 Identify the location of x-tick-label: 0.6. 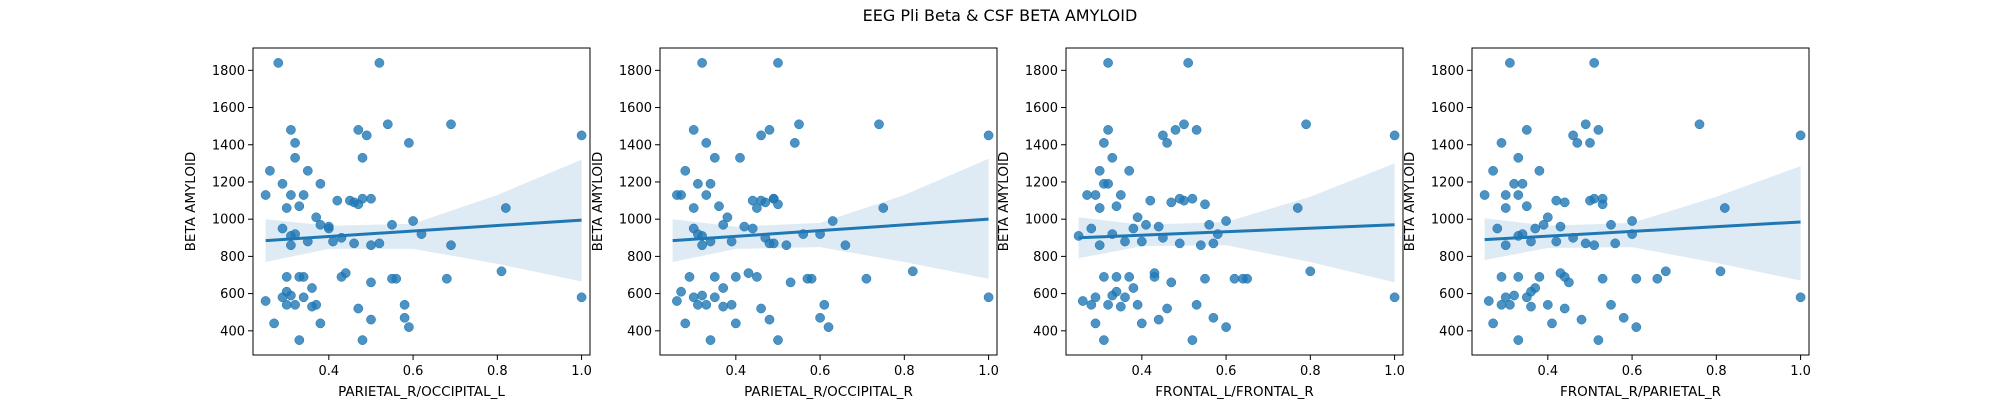
(1226, 371).